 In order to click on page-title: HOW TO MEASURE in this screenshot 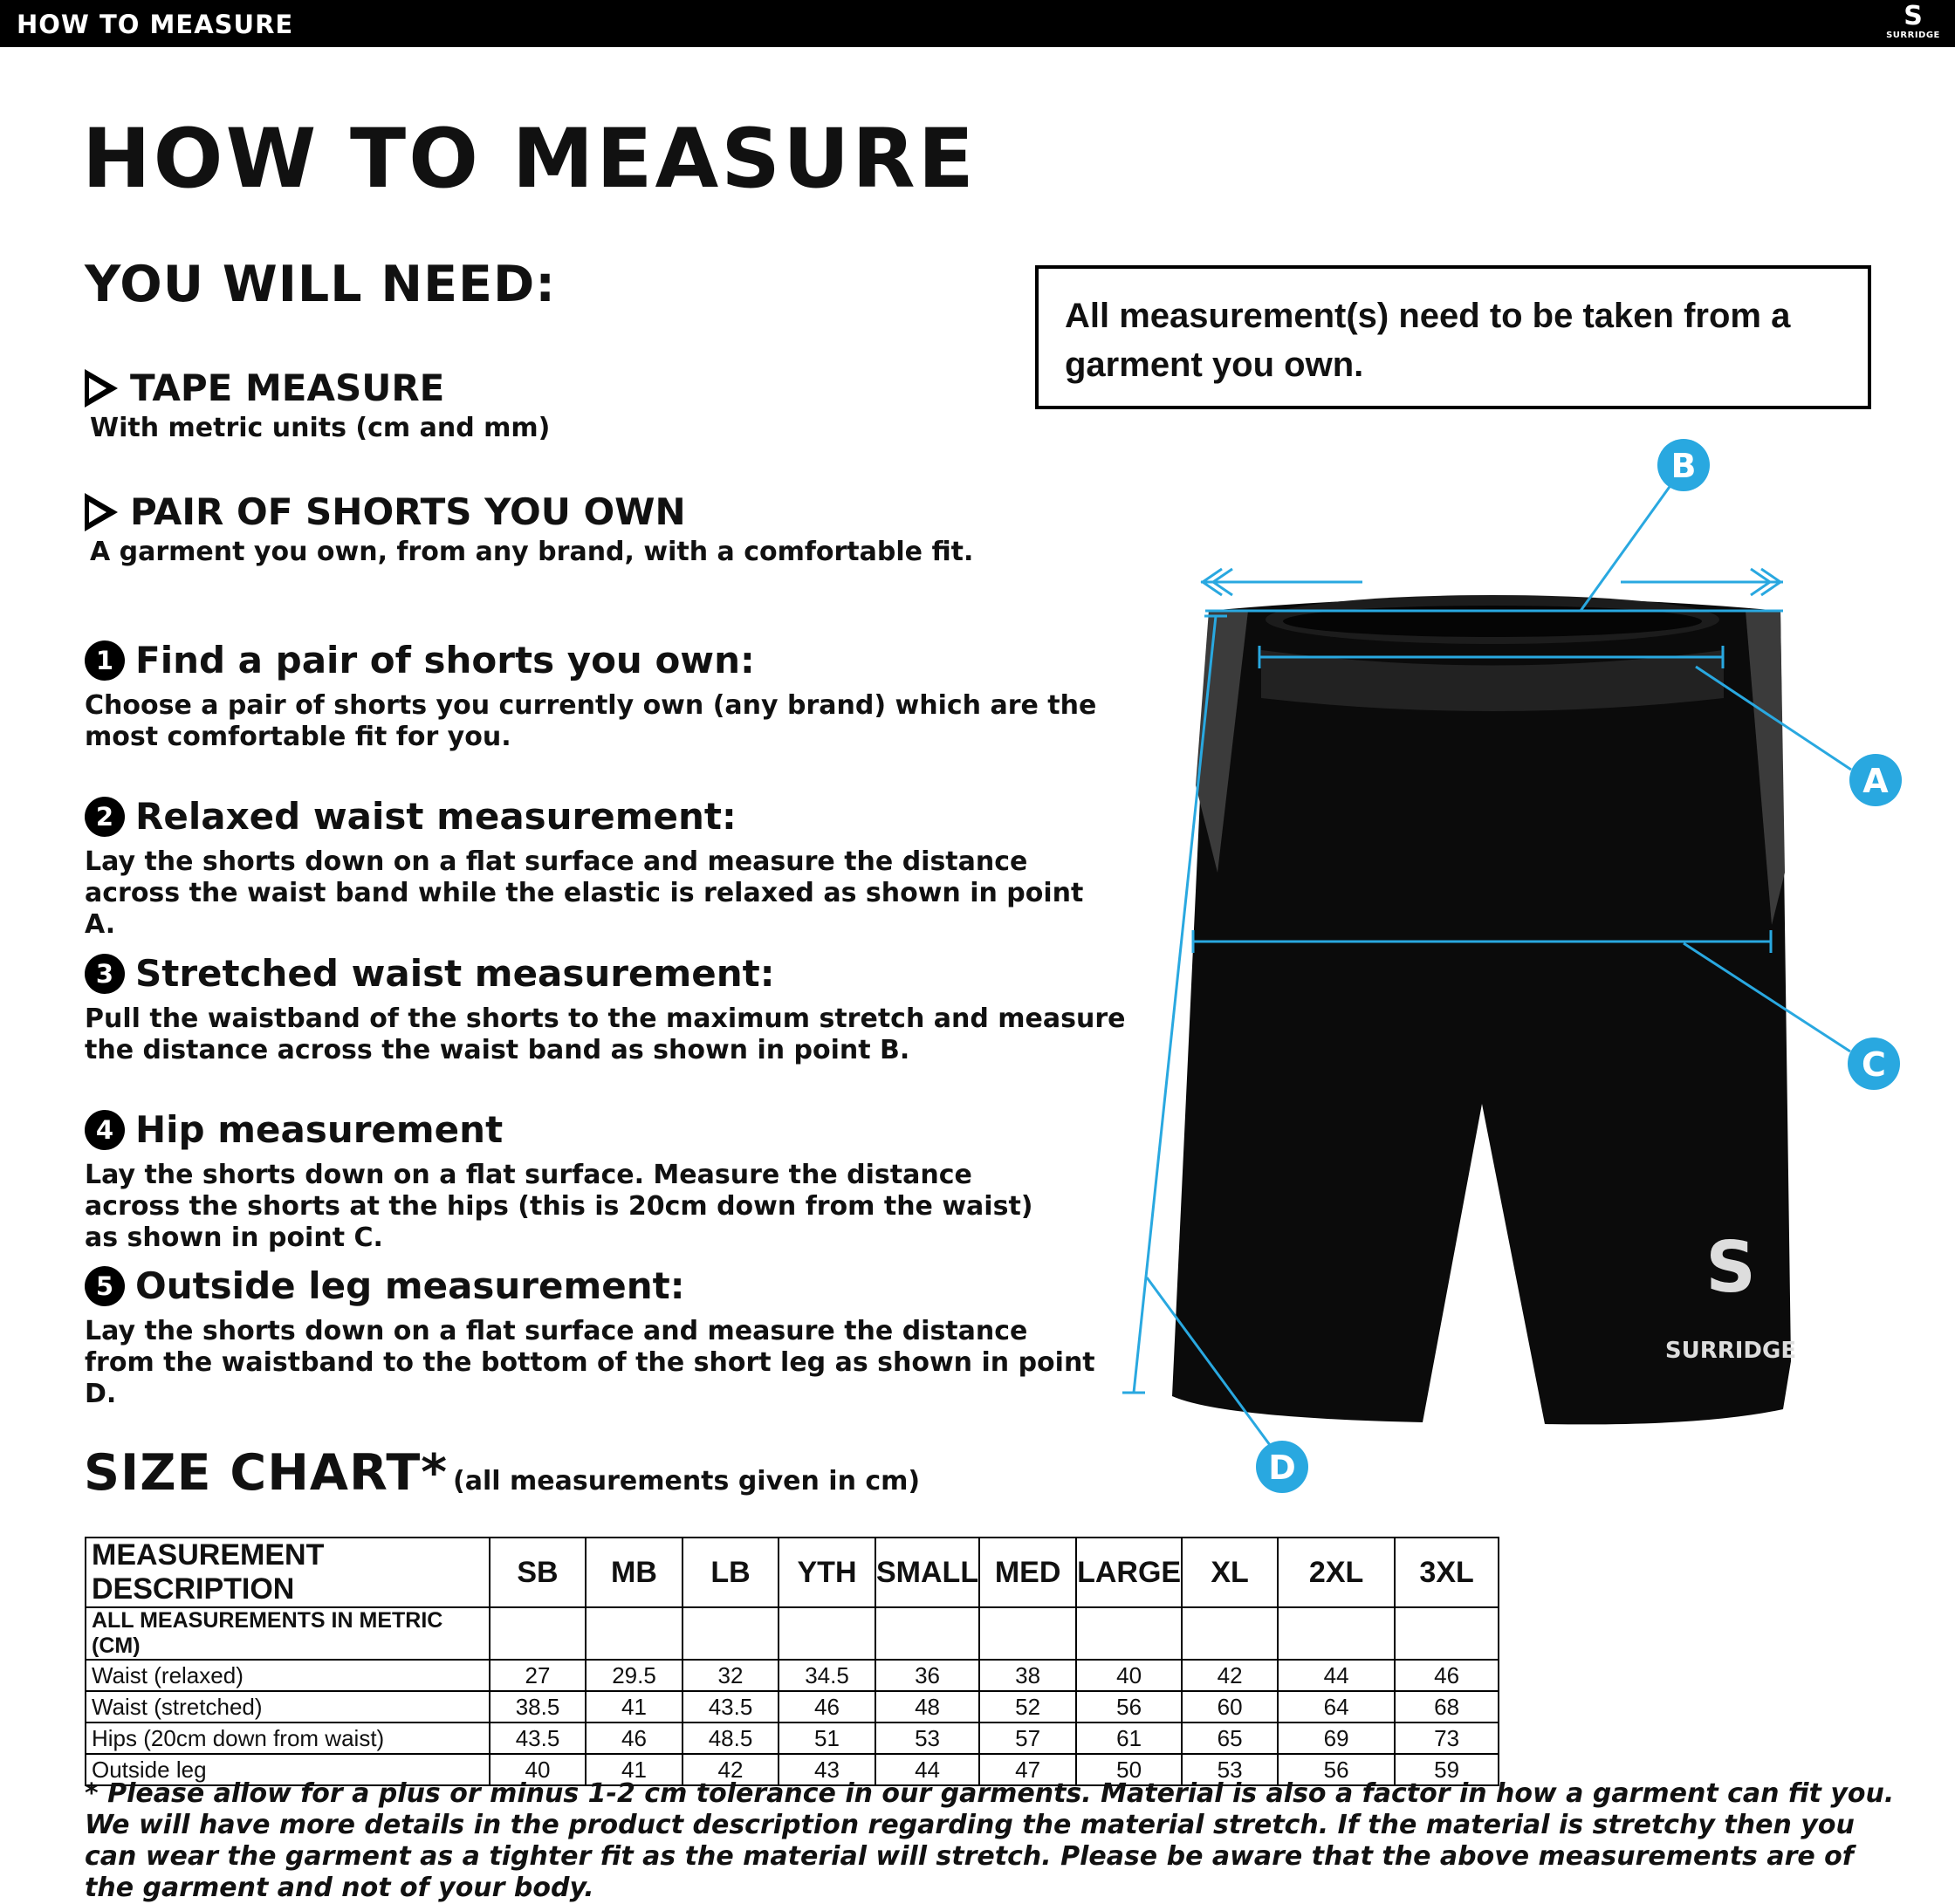, I will do `click(529, 159)`.